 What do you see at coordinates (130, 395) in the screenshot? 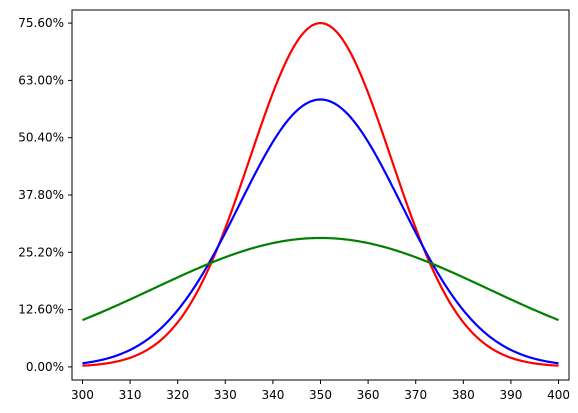
I see `x-tick-label: 310` at bounding box center [130, 395].